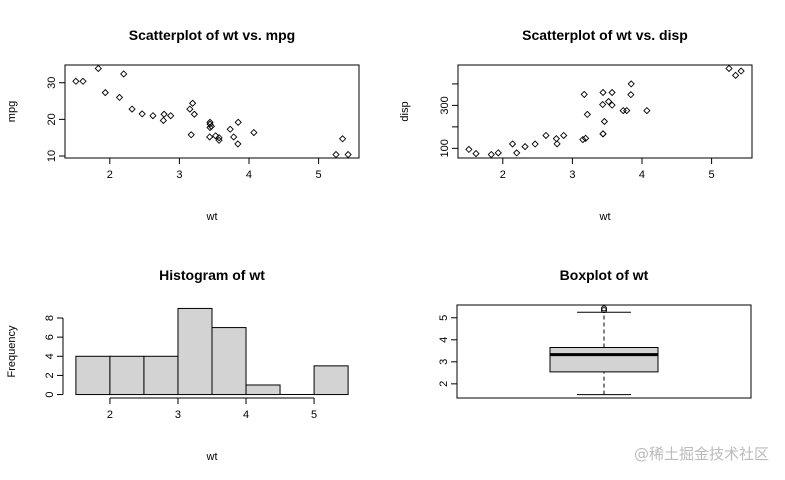 Image resolution: width=785 pixels, height=480 pixels. I want to click on y-tick-label: 4, so click(50, 356).